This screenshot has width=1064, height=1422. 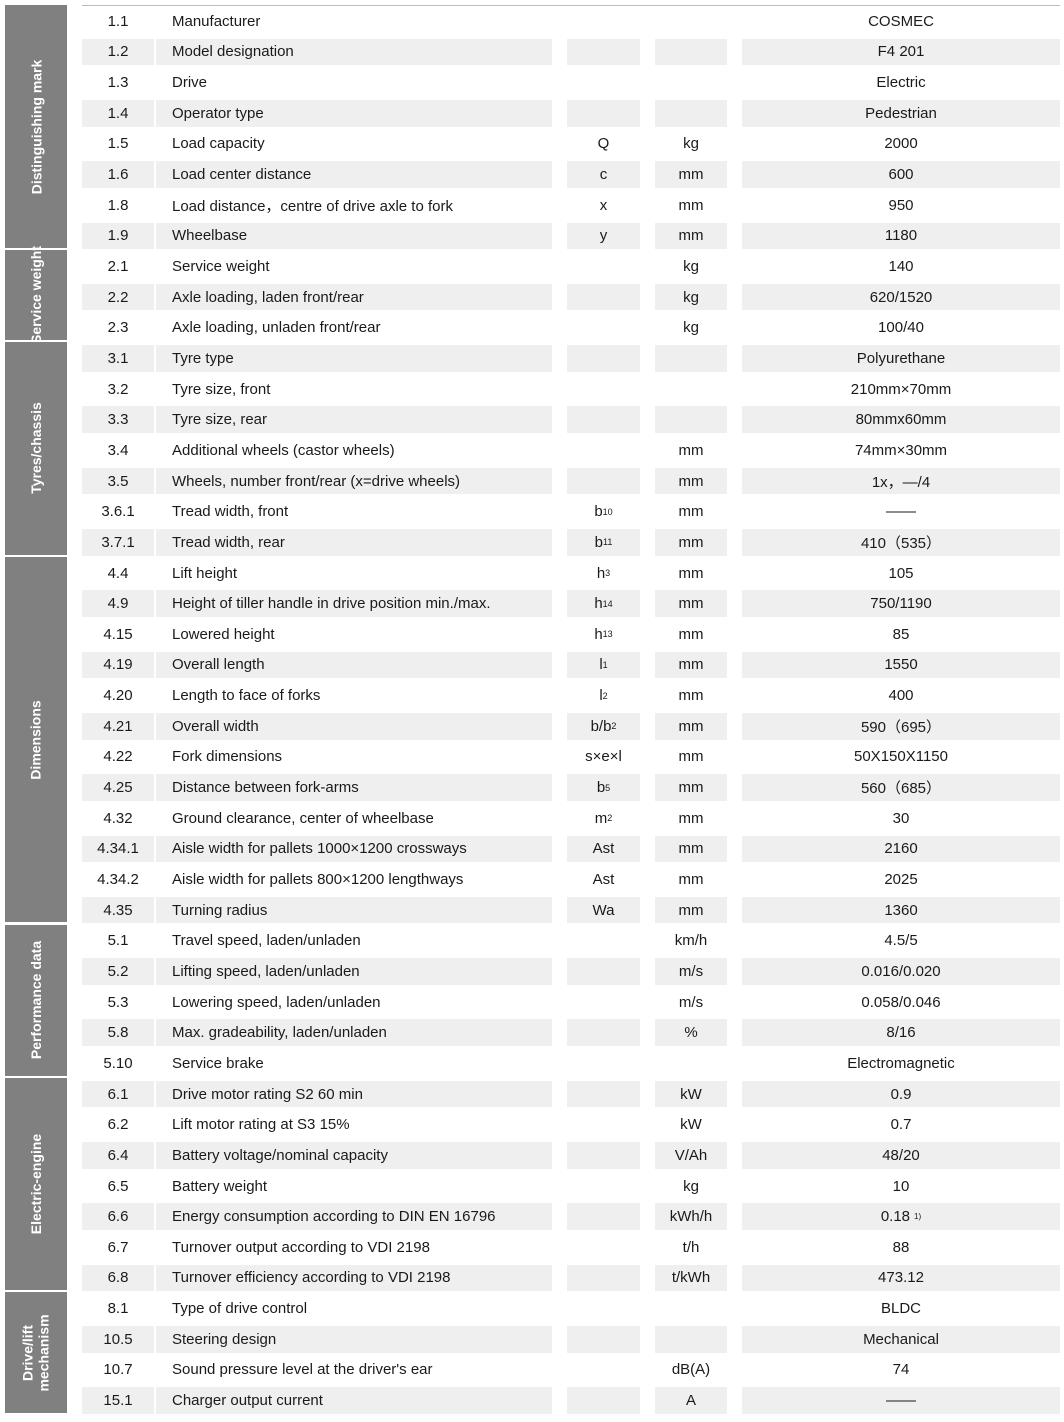 What do you see at coordinates (571, 695) in the screenshot?
I see `table-row: 4.20 Length to face of forks l 2 mm 400` at bounding box center [571, 695].